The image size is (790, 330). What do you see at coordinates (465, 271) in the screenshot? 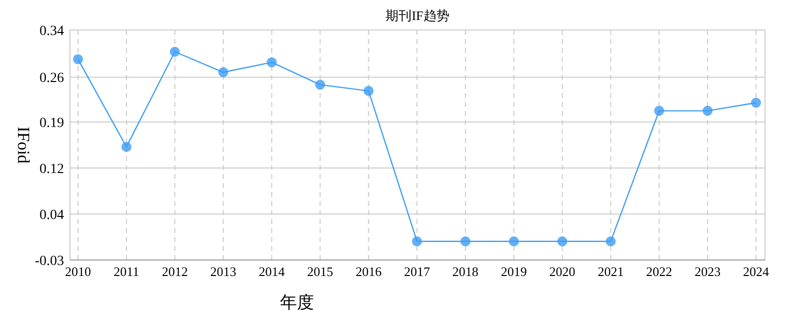
I see `x-tick-label: 2018` at bounding box center [465, 271].